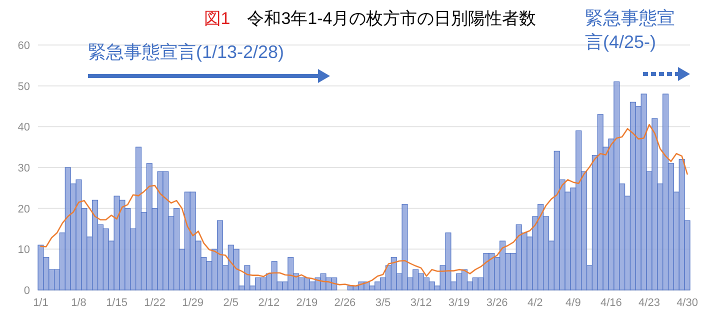  What do you see at coordinates (24, 168) in the screenshot?
I see `y-tick-label: 30` at bounding box center [24, 168].